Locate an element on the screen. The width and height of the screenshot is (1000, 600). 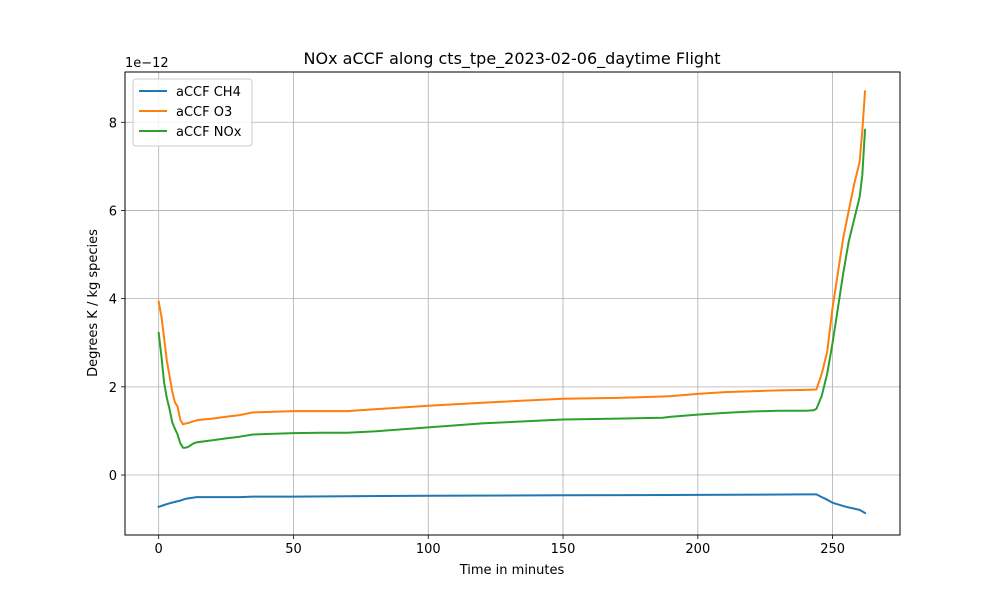
y-tick-label: 0 is located at coordinates (113, 476).